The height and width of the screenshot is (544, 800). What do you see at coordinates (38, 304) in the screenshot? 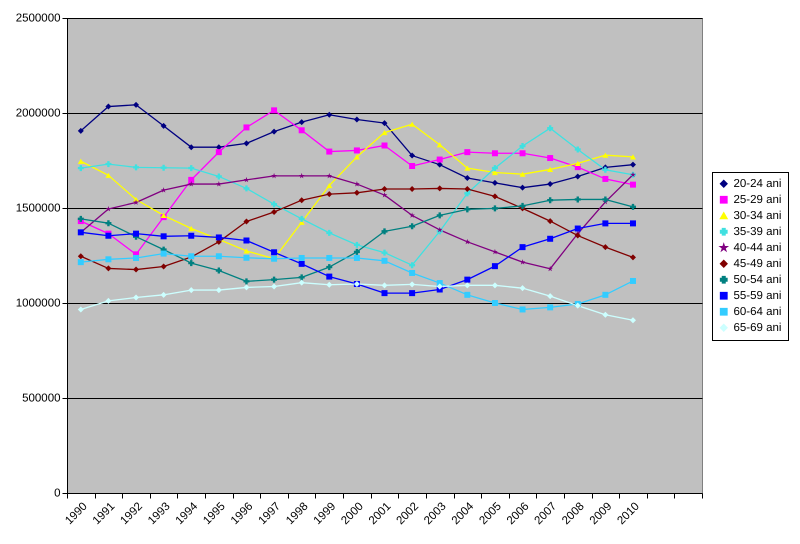
I see `y-tick-label: 1000000` at bounding box center [38, 304].